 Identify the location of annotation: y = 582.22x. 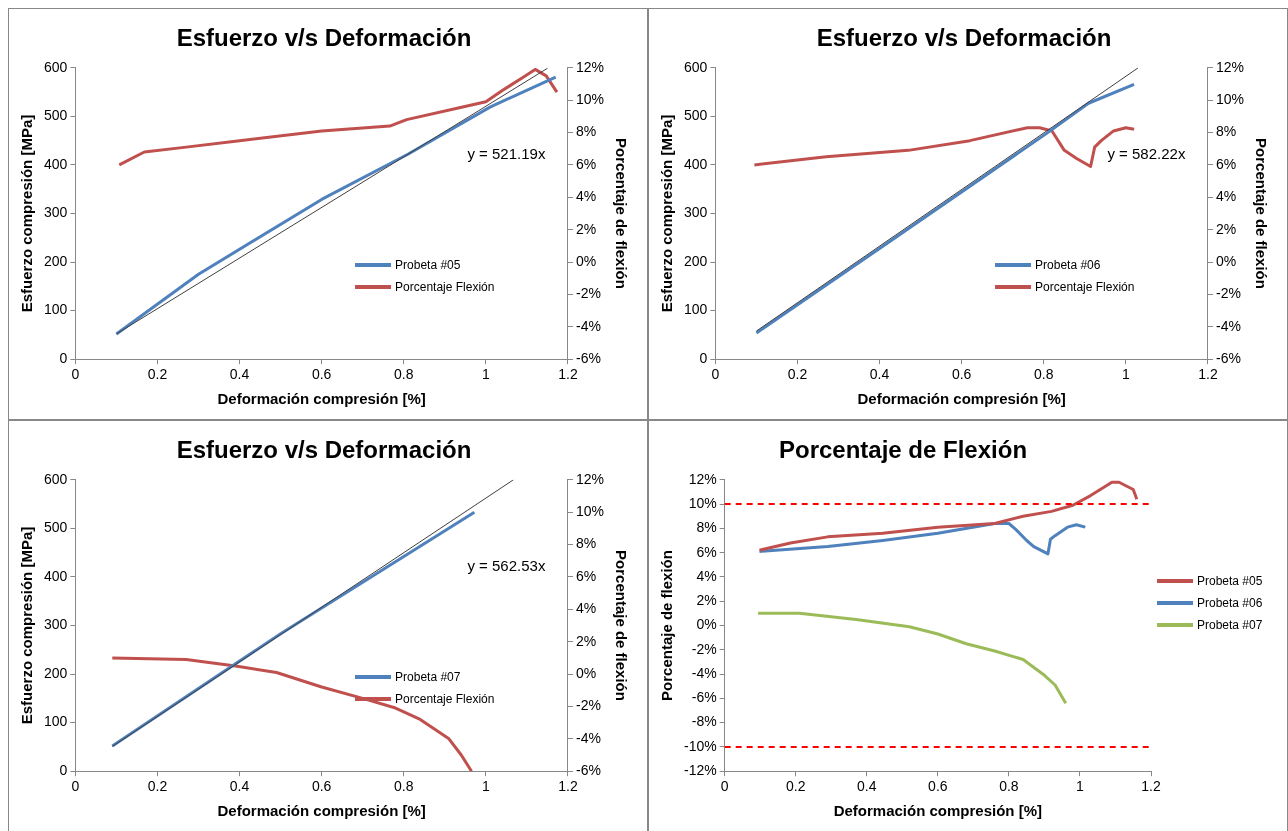
(1146, 154).